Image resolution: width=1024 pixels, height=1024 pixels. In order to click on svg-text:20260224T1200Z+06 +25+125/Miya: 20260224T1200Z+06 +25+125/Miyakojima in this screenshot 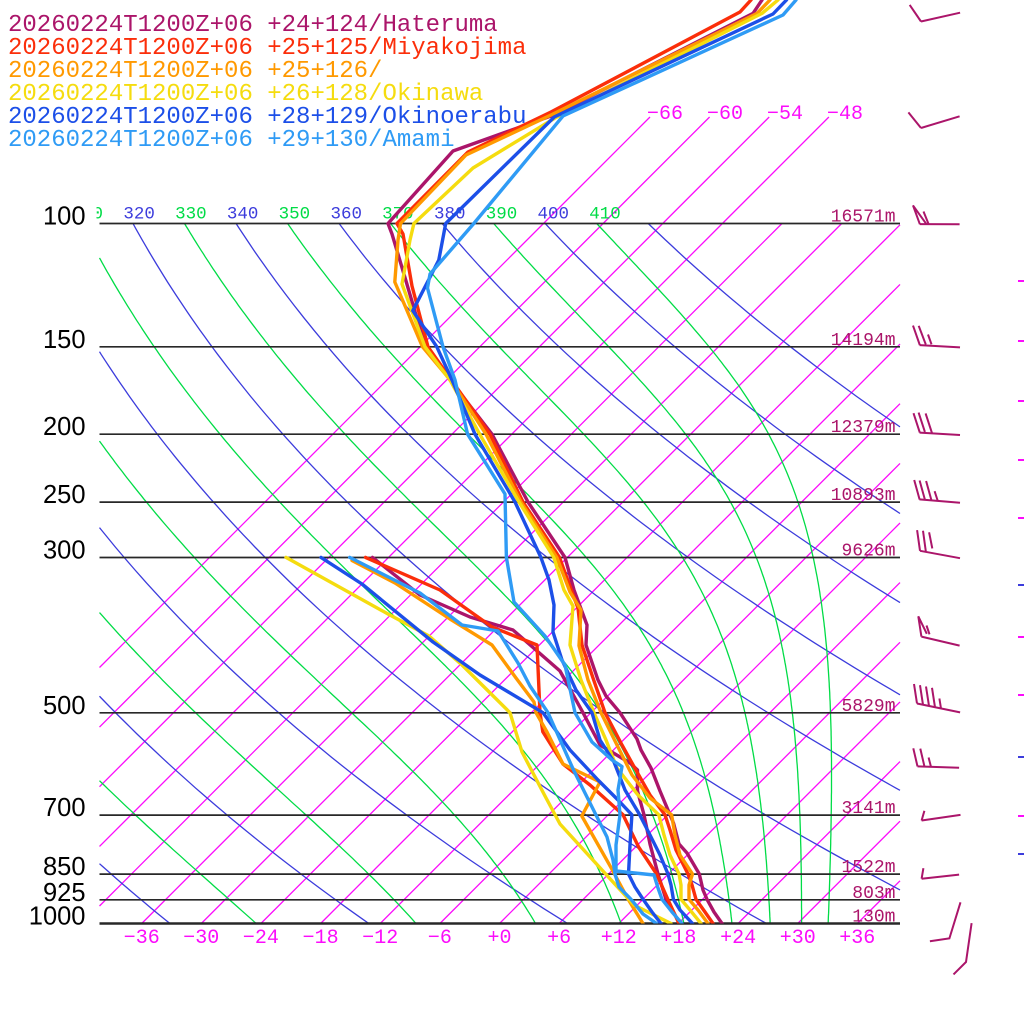, I will do `click(267, 48)`.